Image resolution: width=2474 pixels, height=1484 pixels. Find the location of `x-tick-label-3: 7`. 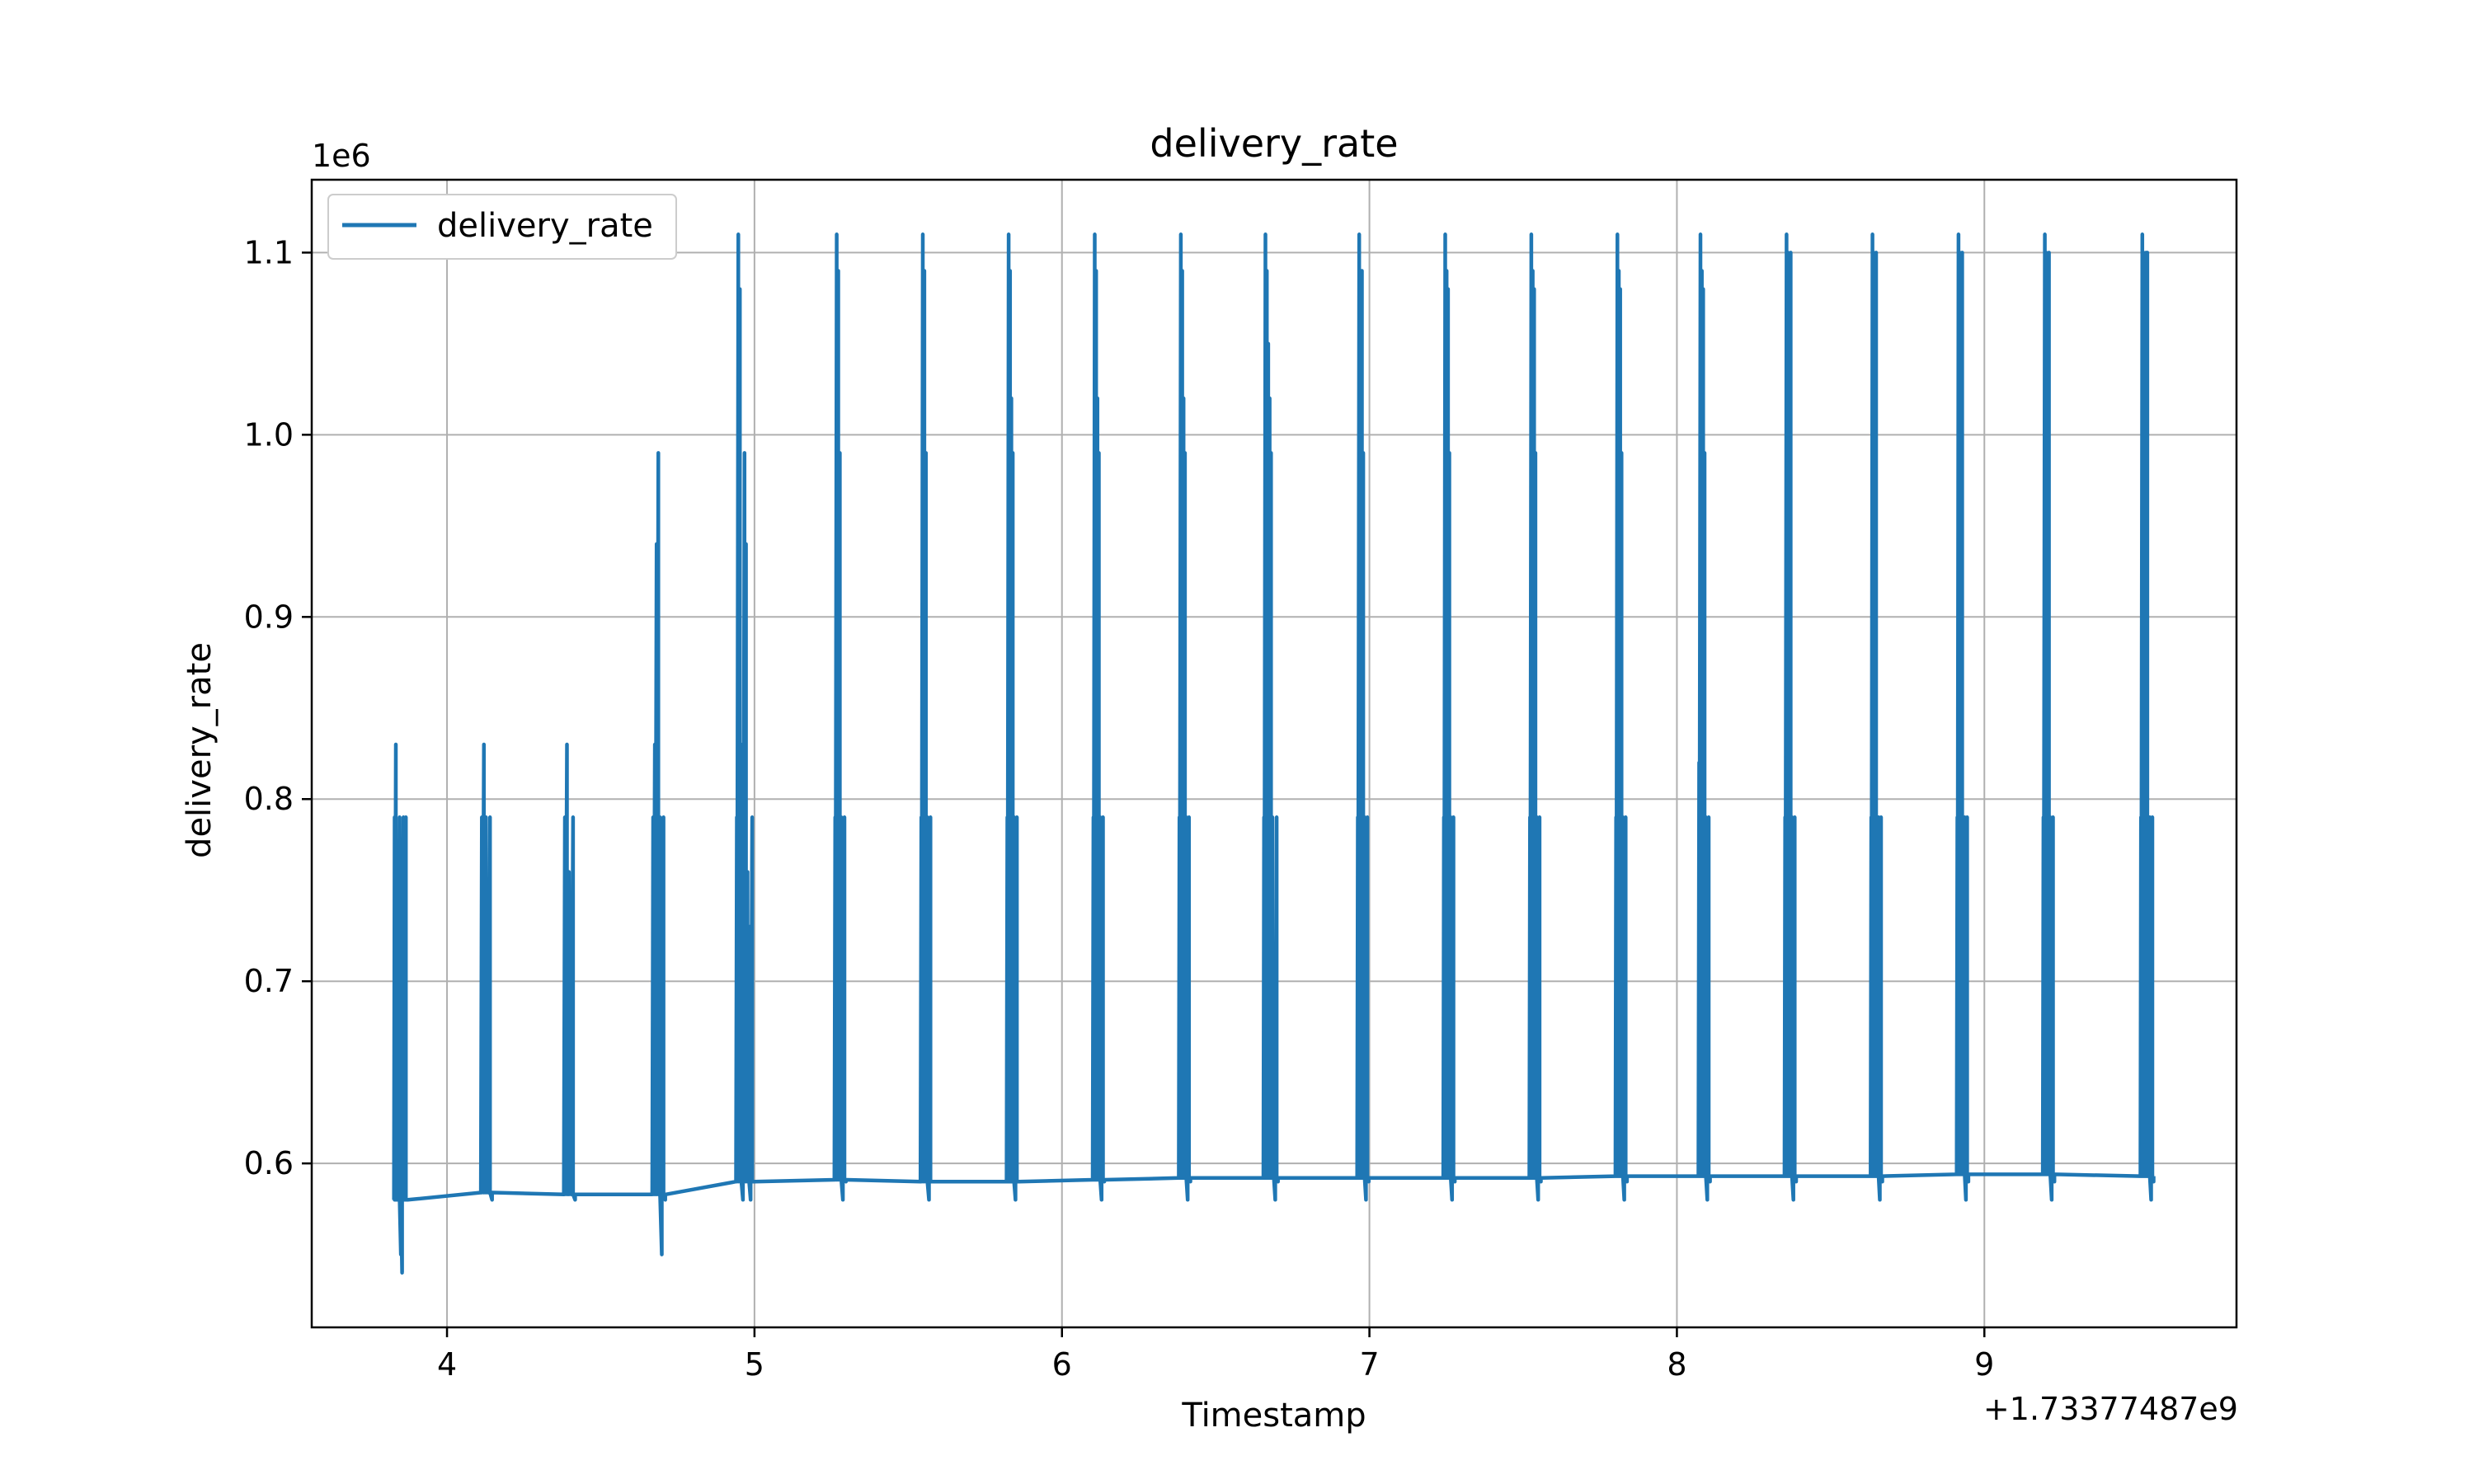

x-tick-label-3: 7 is located at coordinates (1369, 1364).